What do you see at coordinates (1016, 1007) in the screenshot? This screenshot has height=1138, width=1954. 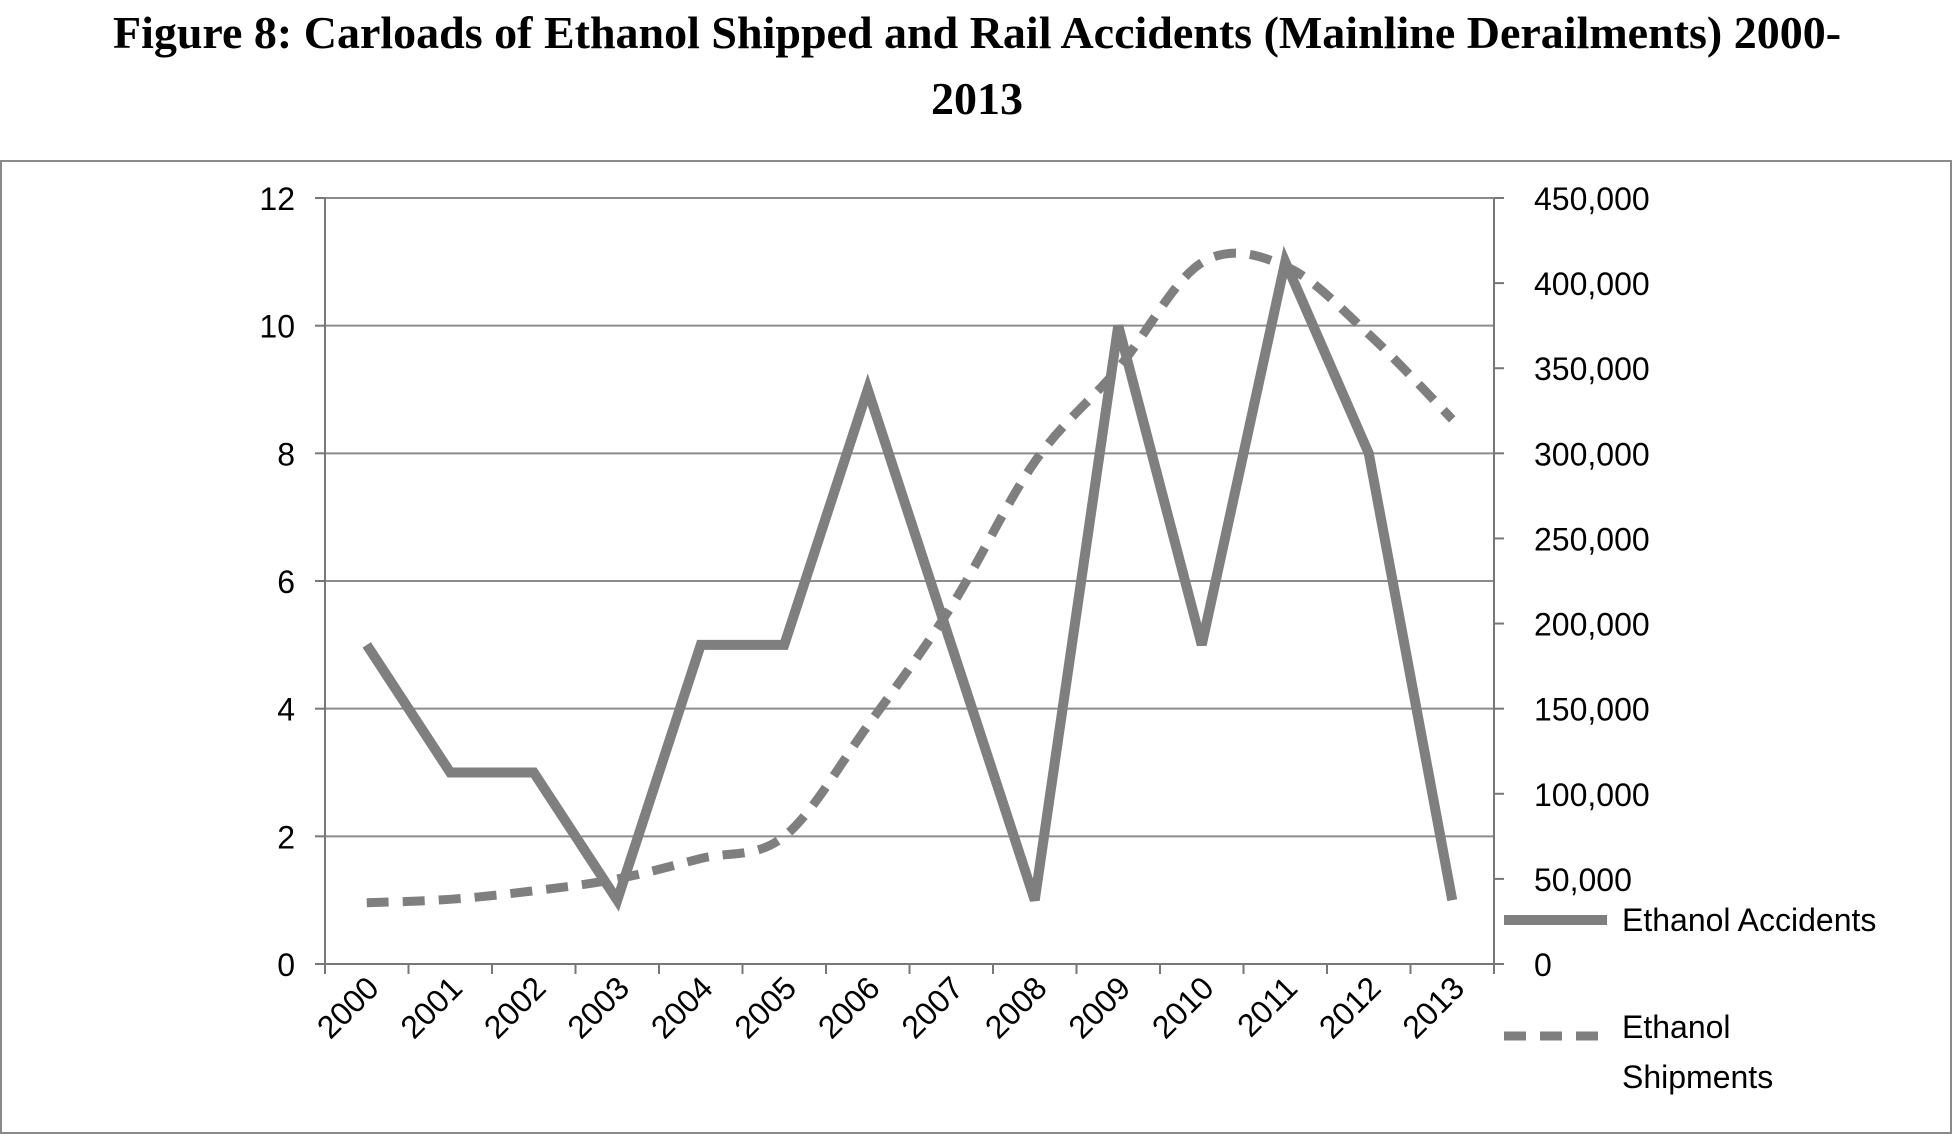 I see `x-axis-tick-label: 2008` at bounding box center [1016, 1007].